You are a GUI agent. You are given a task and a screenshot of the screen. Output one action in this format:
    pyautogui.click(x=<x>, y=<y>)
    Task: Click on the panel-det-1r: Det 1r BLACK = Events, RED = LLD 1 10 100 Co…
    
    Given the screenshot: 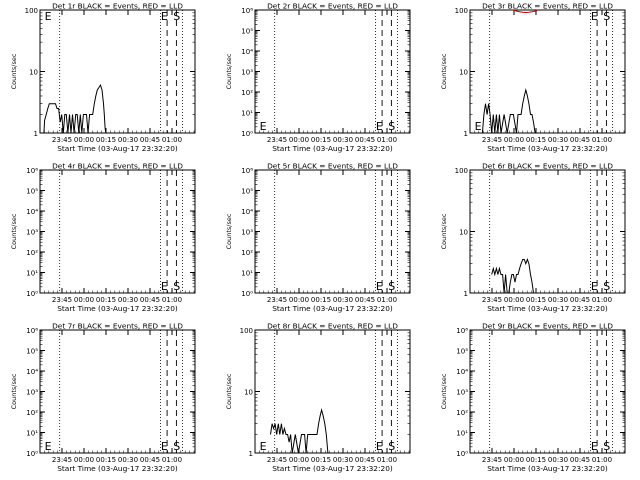 What is the action you would take?
    pyautogui.click(x=103, y=77)
    